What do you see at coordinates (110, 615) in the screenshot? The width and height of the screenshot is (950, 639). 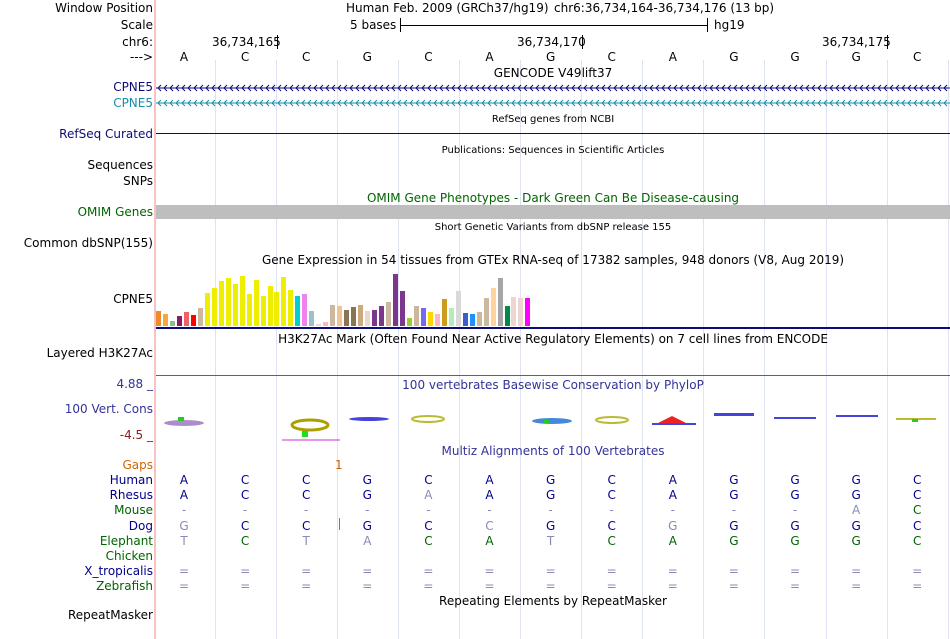 I see `repeatmasker-label: RepeatMasker` at bounding box center [110, 615].